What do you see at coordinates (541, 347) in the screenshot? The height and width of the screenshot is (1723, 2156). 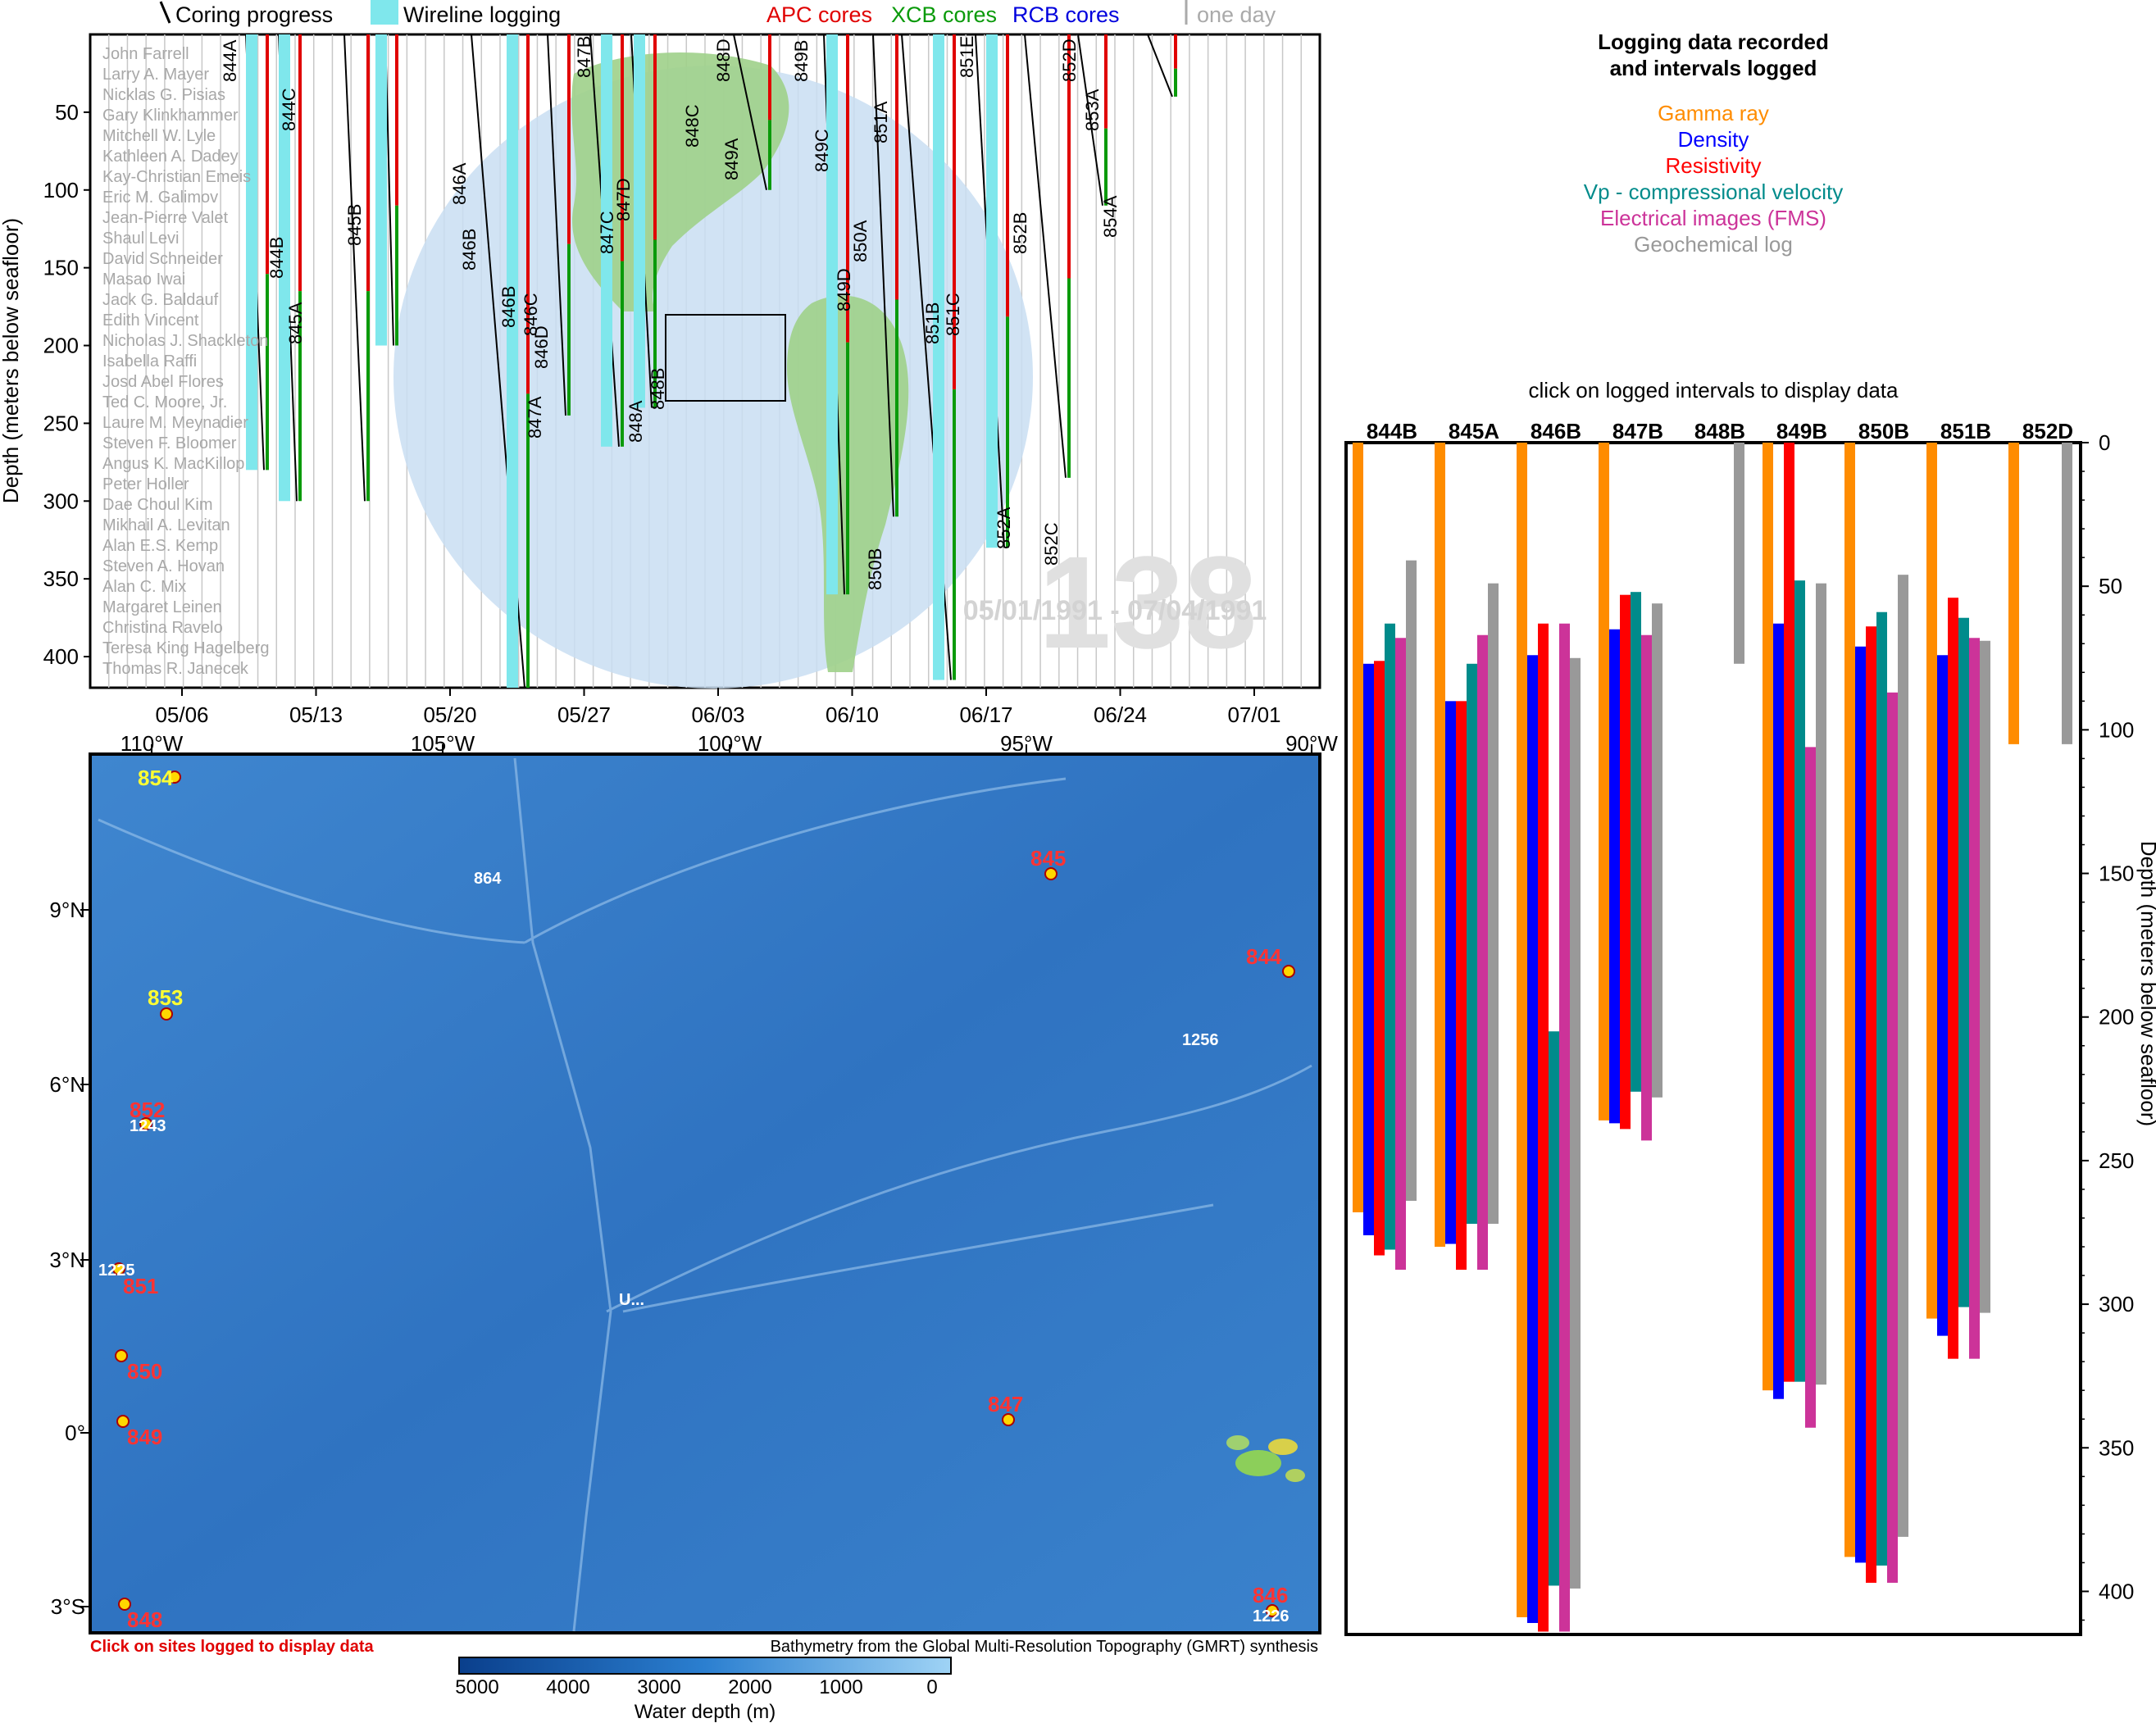 I see `hole-label: 846D` at bounding box center [541, 347].